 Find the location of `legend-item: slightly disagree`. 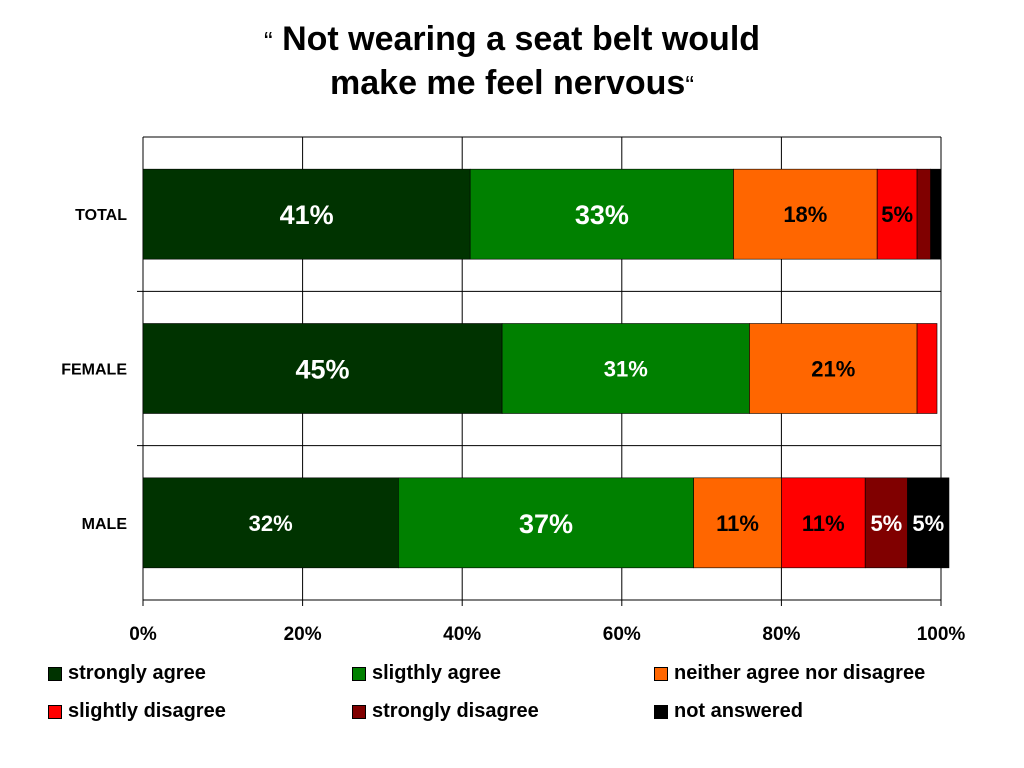

legend-item: slightly disagree is located at coordinates (137, 711).